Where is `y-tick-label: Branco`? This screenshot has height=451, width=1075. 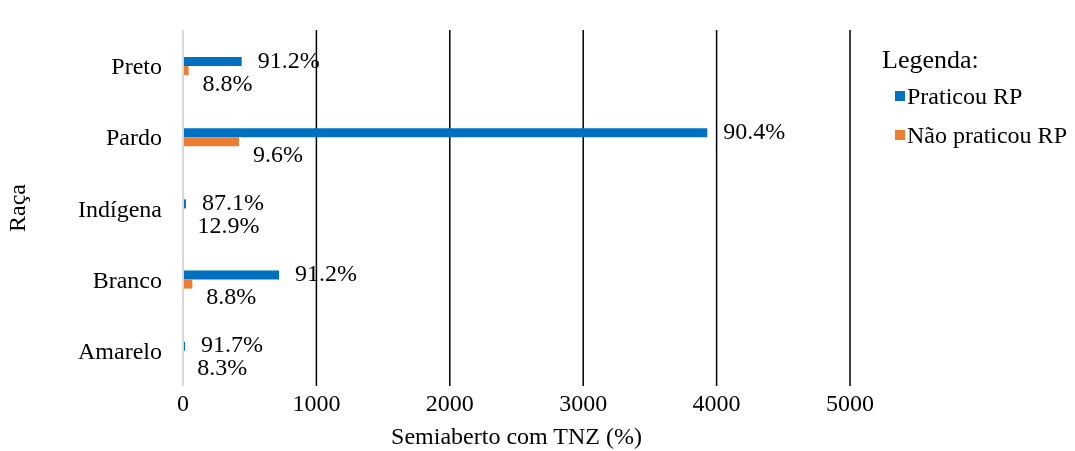
y-tick-label: Branco is located at coordinates (127, 279).